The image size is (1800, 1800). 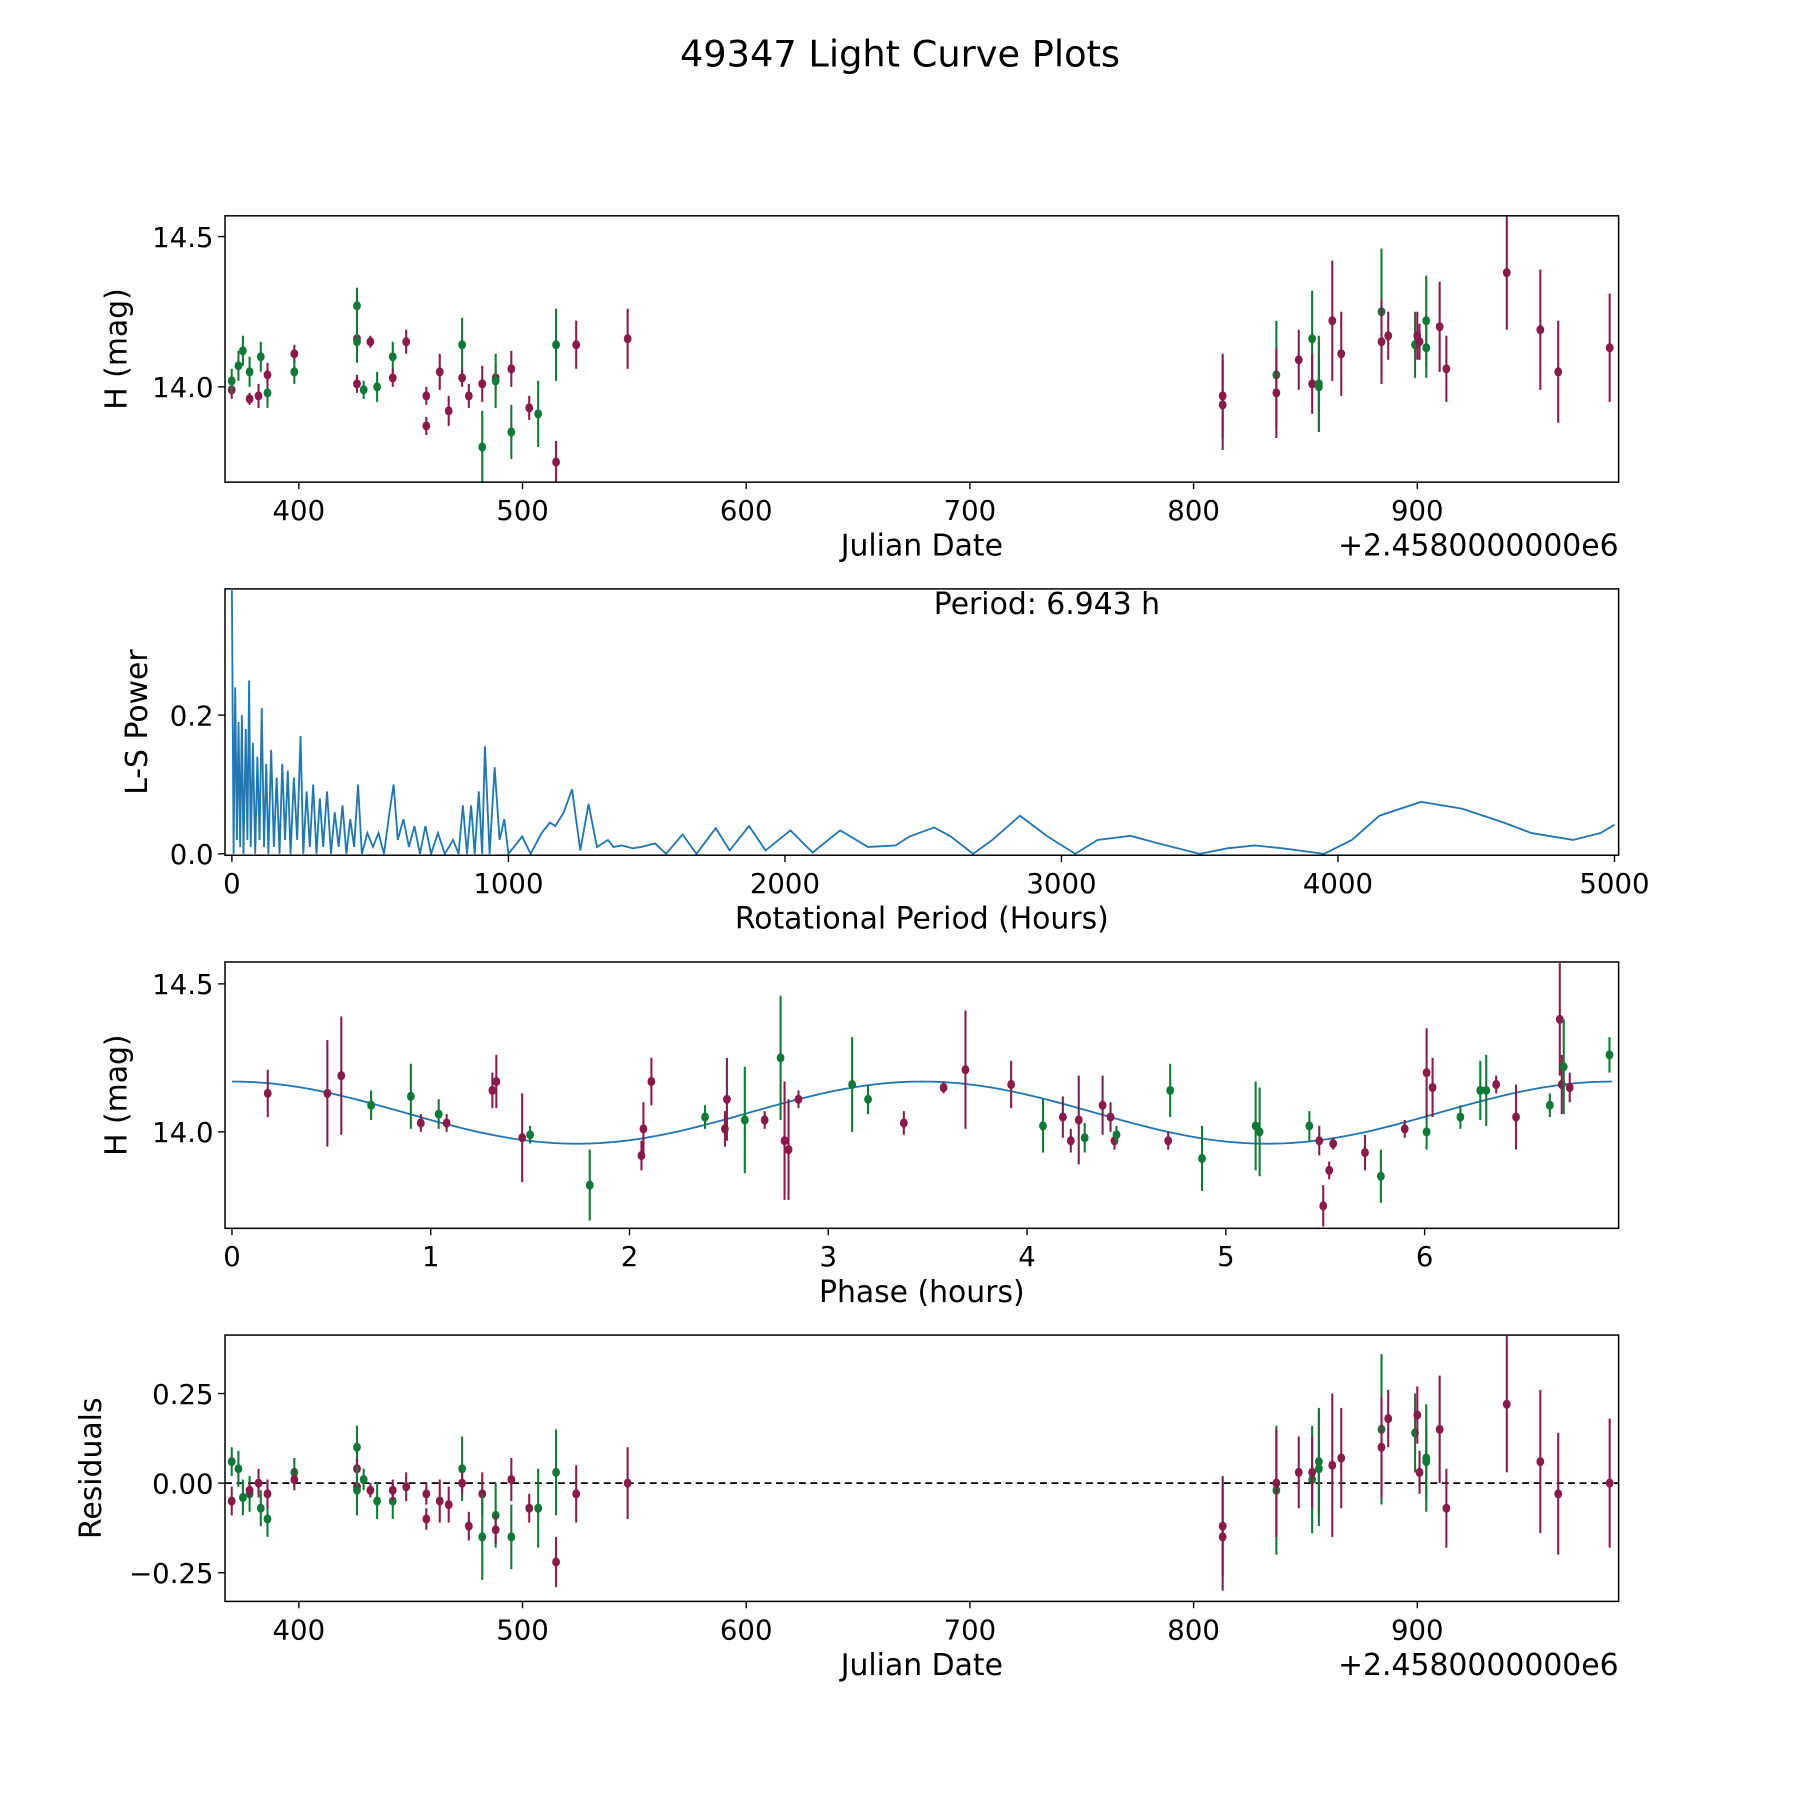 What do you see at coordinates (922, 919) in the screenshot?
I see `x-axis-label: Rotational Period (Hours)` at bounding box center [922, 919].